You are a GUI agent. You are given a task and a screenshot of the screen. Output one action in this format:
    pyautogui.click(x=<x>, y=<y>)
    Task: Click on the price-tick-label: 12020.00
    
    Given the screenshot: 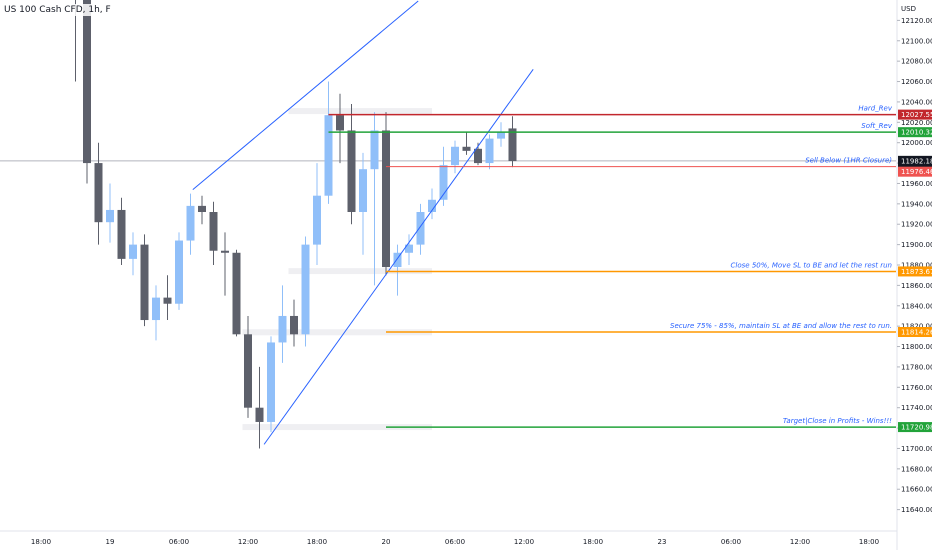 What is the action you would take?
    pyautogui.click(x=916, y=123)
    